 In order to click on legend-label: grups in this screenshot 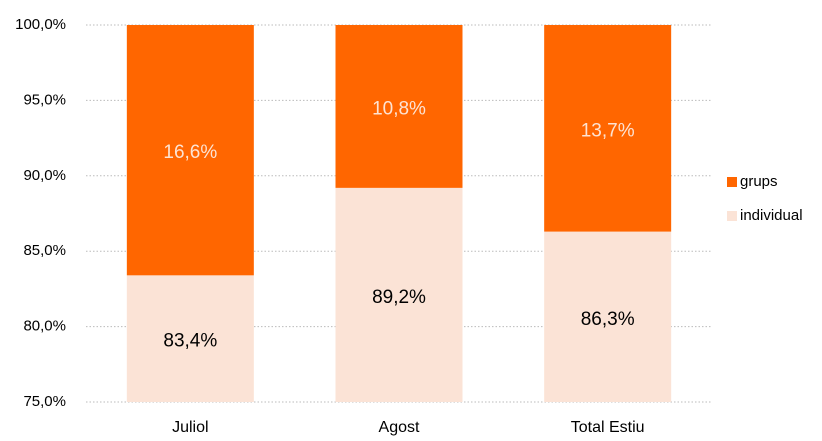, I will do `click(759, 181)`.